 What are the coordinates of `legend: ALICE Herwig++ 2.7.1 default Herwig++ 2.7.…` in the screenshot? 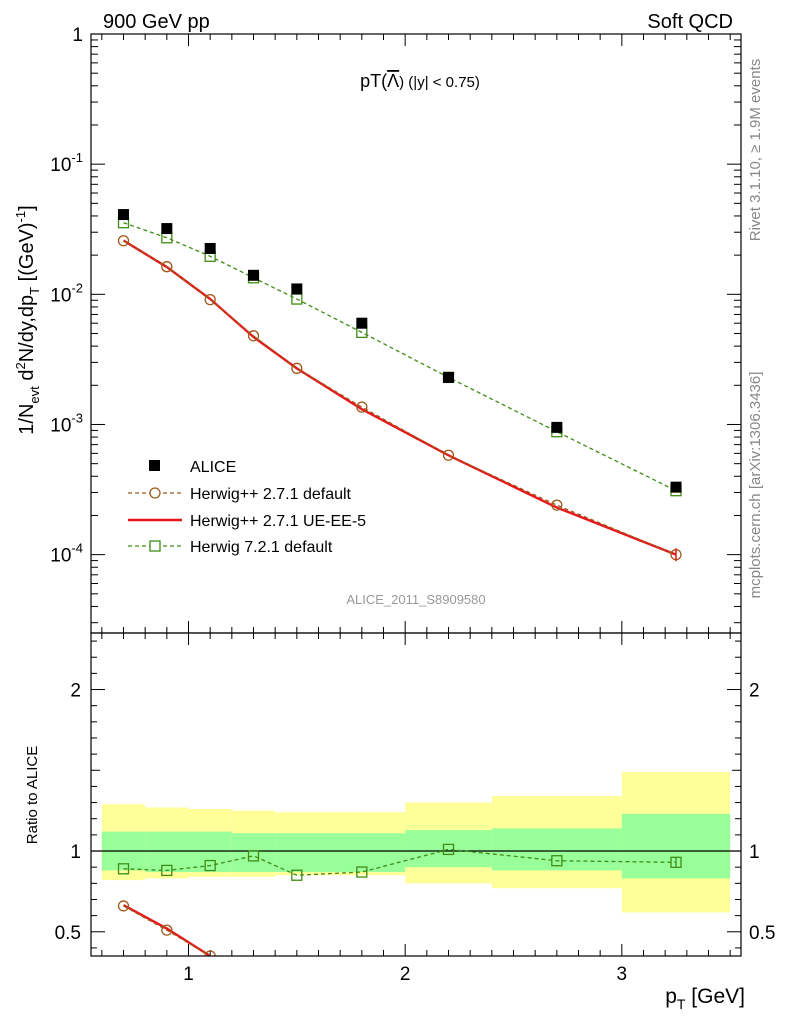 It's located at (247, 507).